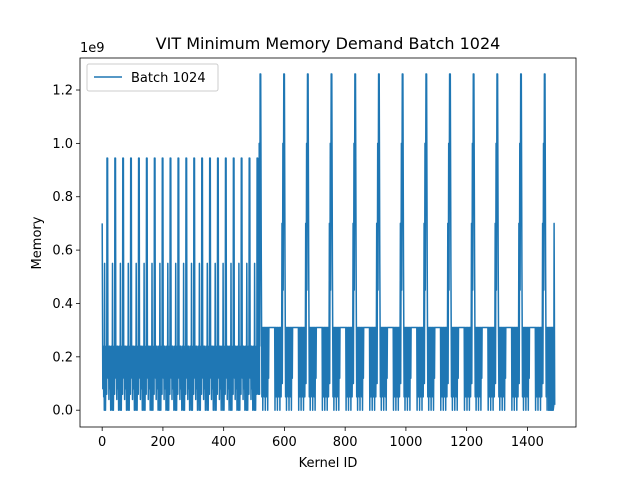 This screenshot has width=640, height=480. Describe the element at coordinates (321, 438) in the screenshot. I see `x-axis-ticks: 0 200 400 600 800 1000 1200 1400` at that location.